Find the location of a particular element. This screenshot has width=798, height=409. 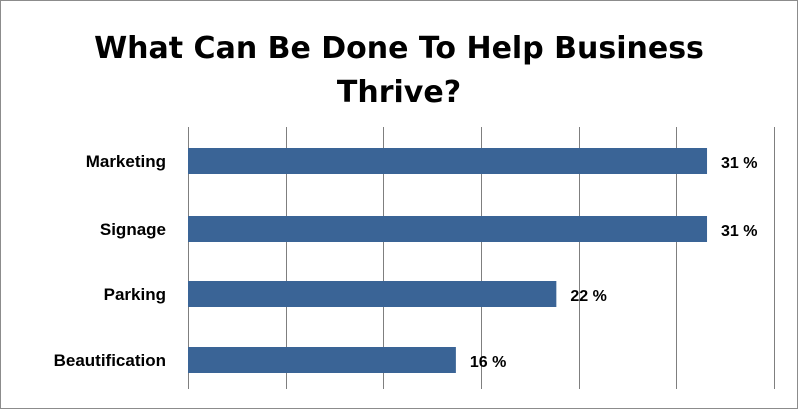

chart-title-line-2: Thrive? is located at coordinates (399, 92).